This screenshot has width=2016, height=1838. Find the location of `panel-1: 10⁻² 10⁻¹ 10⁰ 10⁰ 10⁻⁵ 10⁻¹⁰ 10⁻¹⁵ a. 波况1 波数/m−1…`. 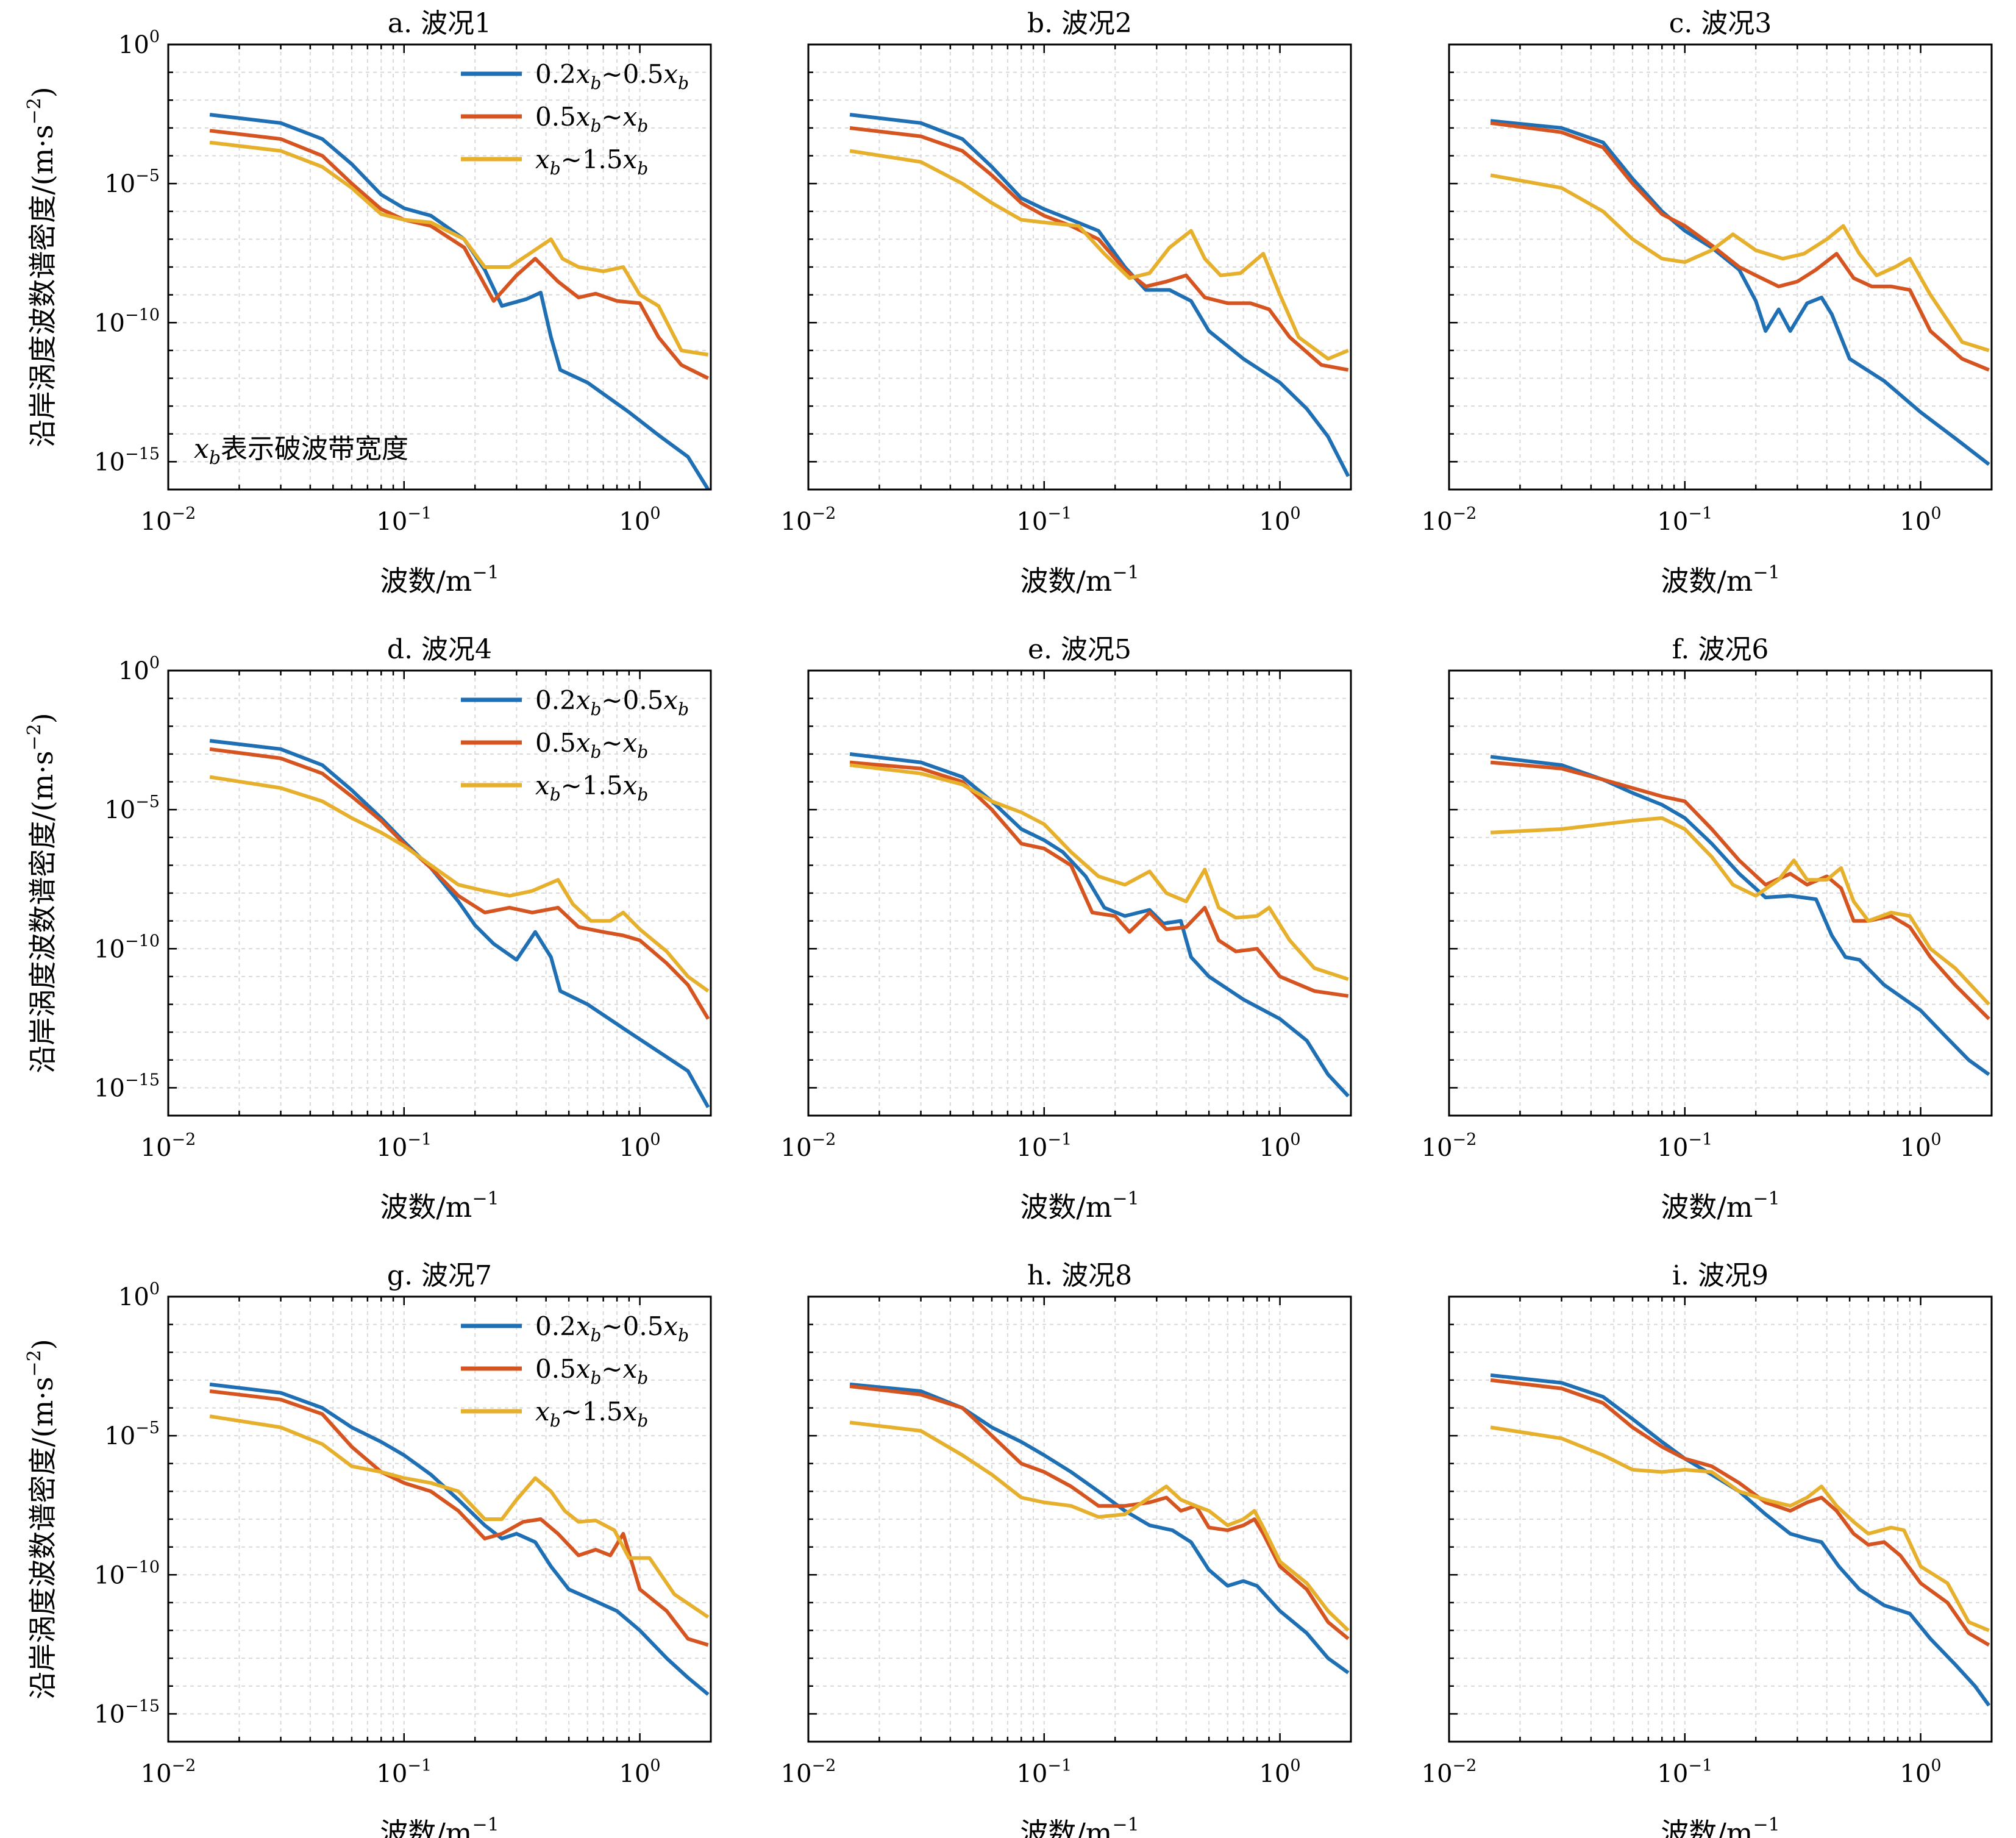

panel-1: 10⁻² 10⁻¹ 10⁰ 10⁰ 10⁻⁵ 10⁻¹⁰ 10⁻¹⁵ a. 波况1 波数/m−1… is located at coordinates (368, 302).